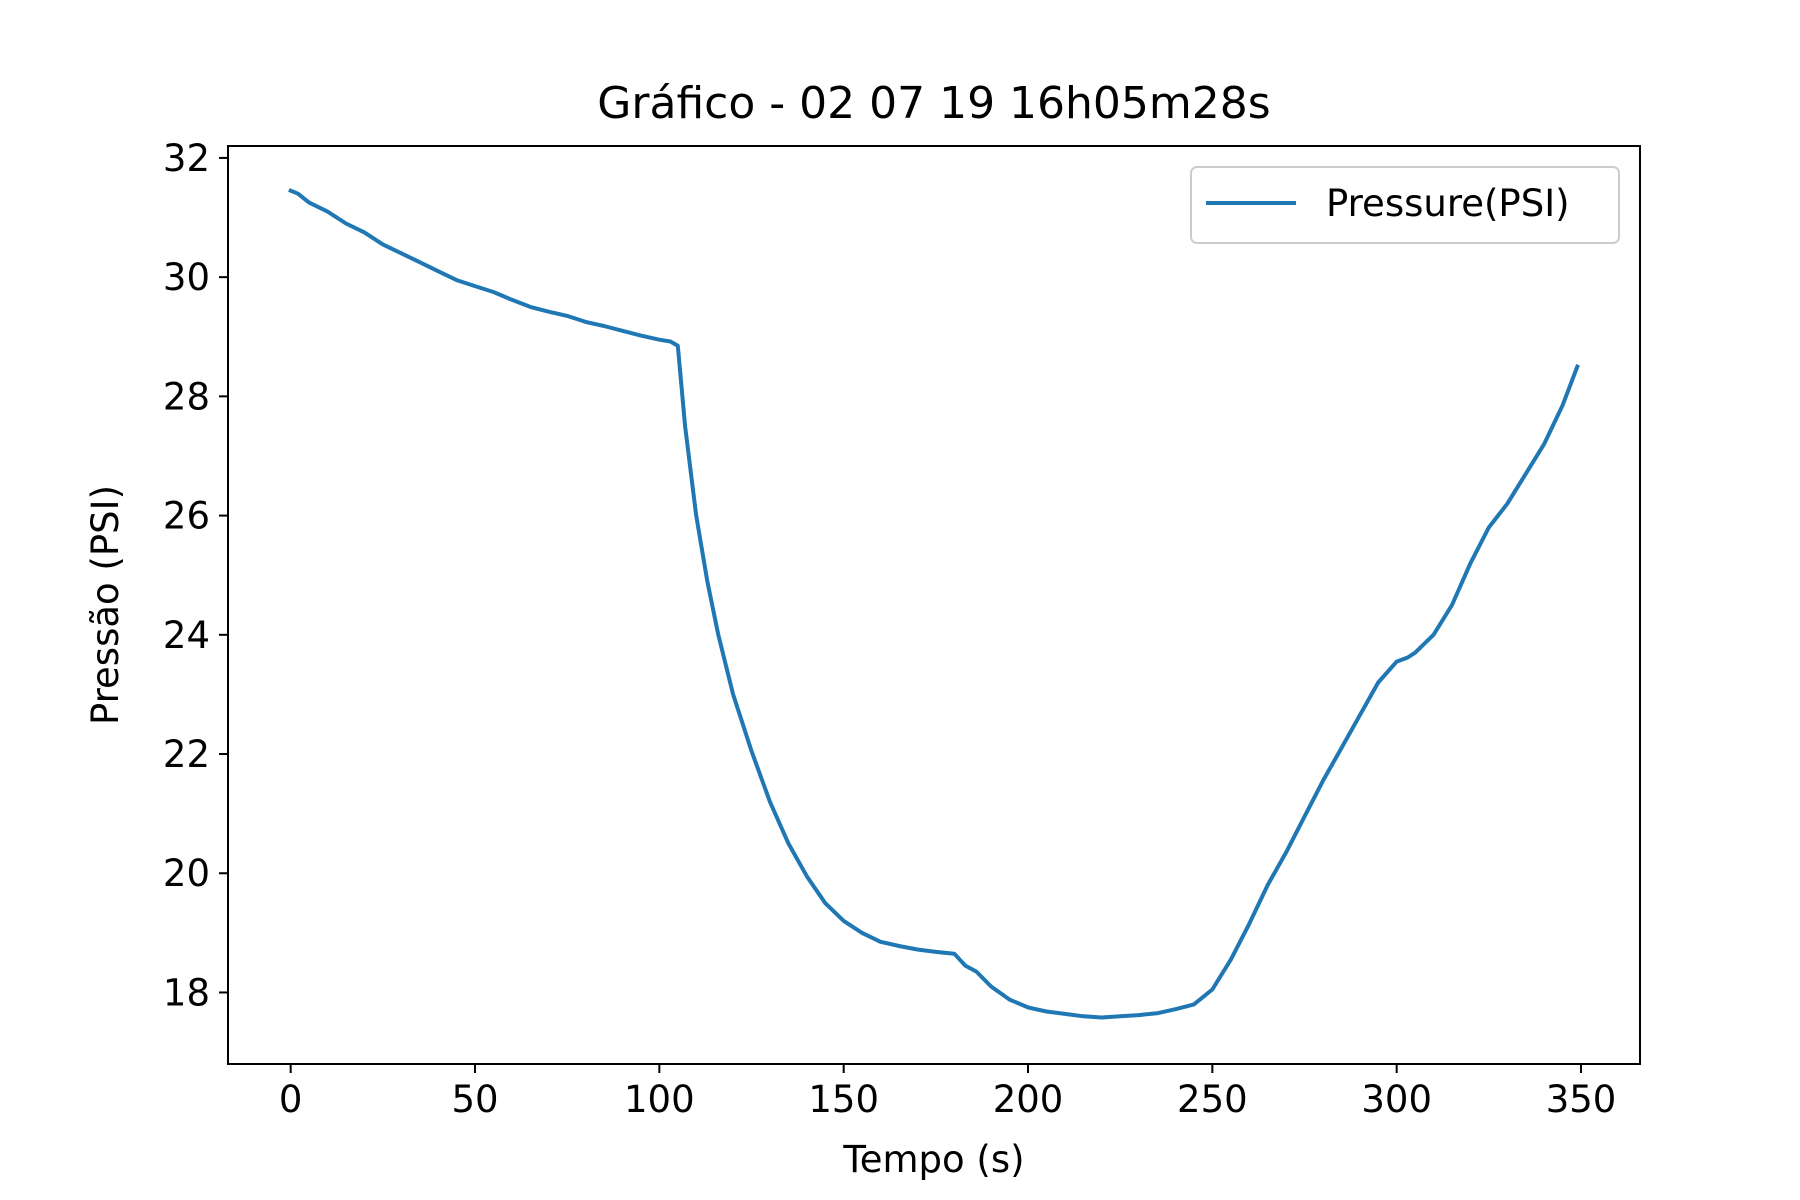 This screenshot has height=1200, width=1800. I want to click on x-tick-label: 350, so click(1581, 1099).